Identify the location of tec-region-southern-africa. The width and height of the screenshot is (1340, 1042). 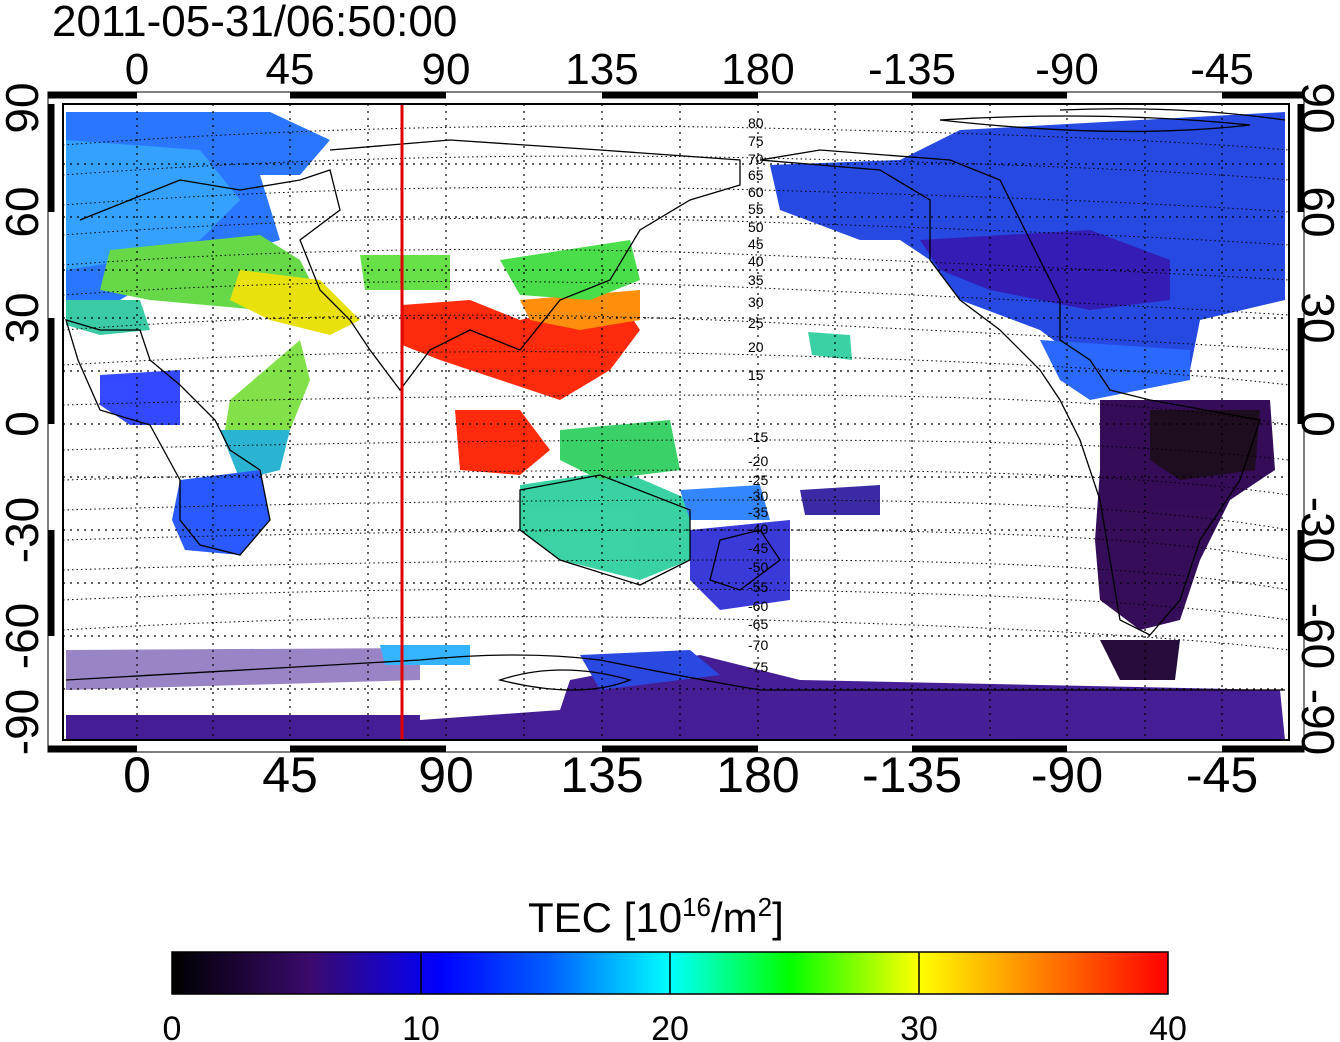
(221, 512).